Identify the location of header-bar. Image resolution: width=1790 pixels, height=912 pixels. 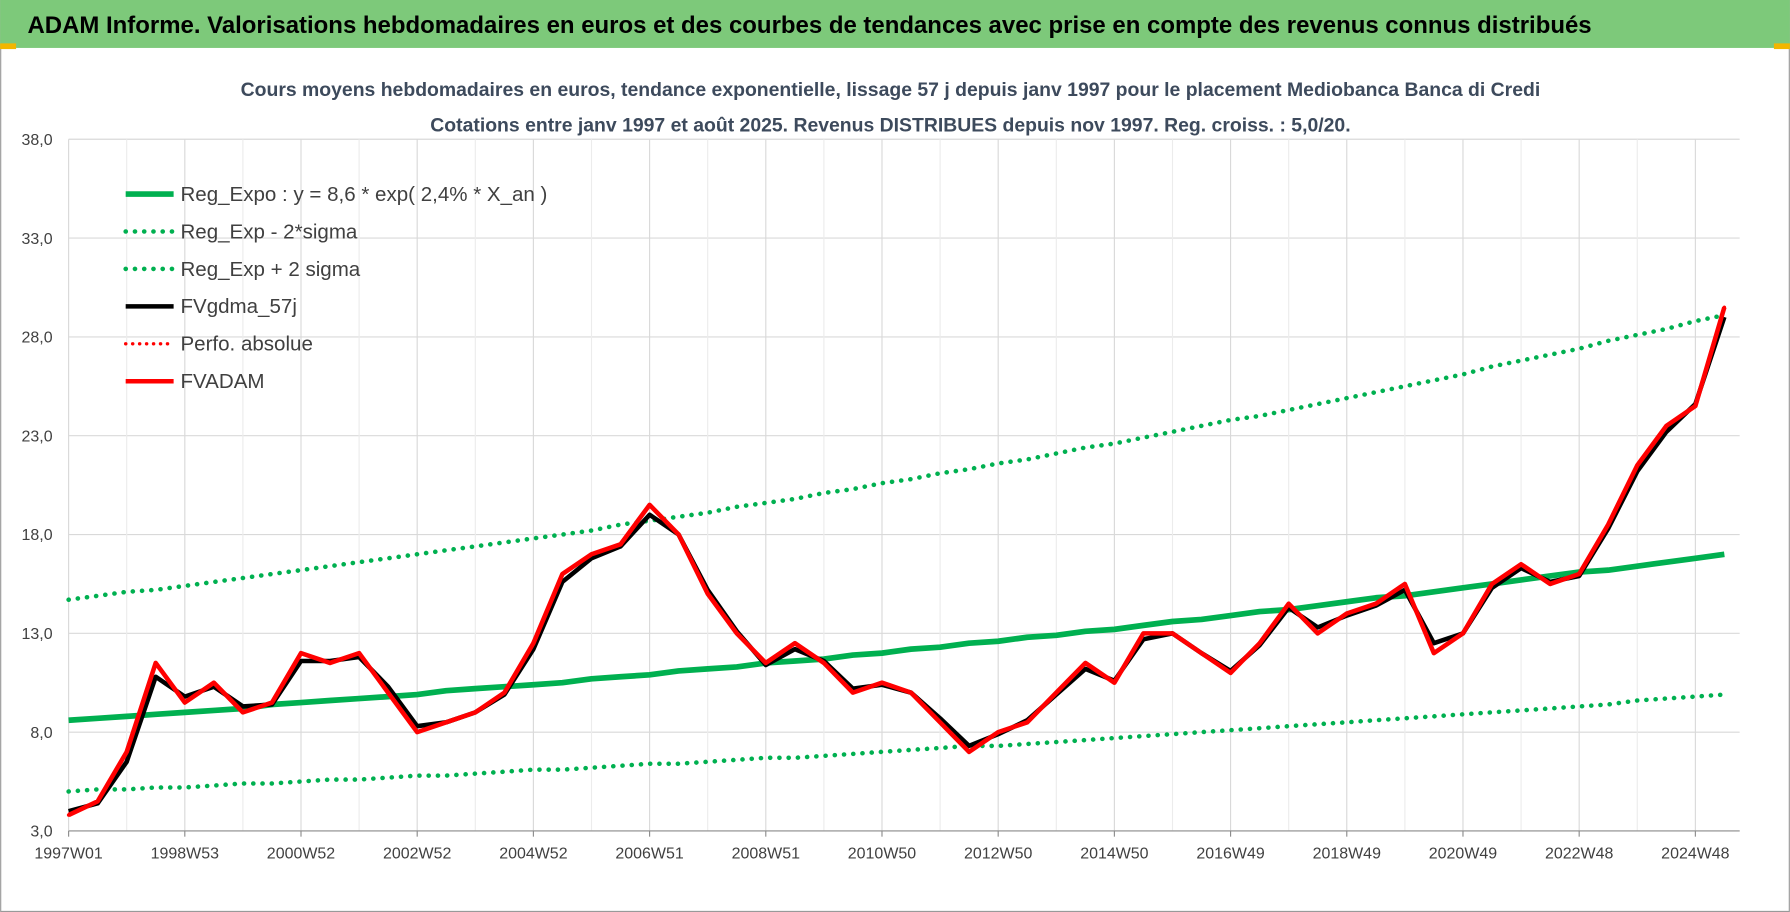
(895, 24).